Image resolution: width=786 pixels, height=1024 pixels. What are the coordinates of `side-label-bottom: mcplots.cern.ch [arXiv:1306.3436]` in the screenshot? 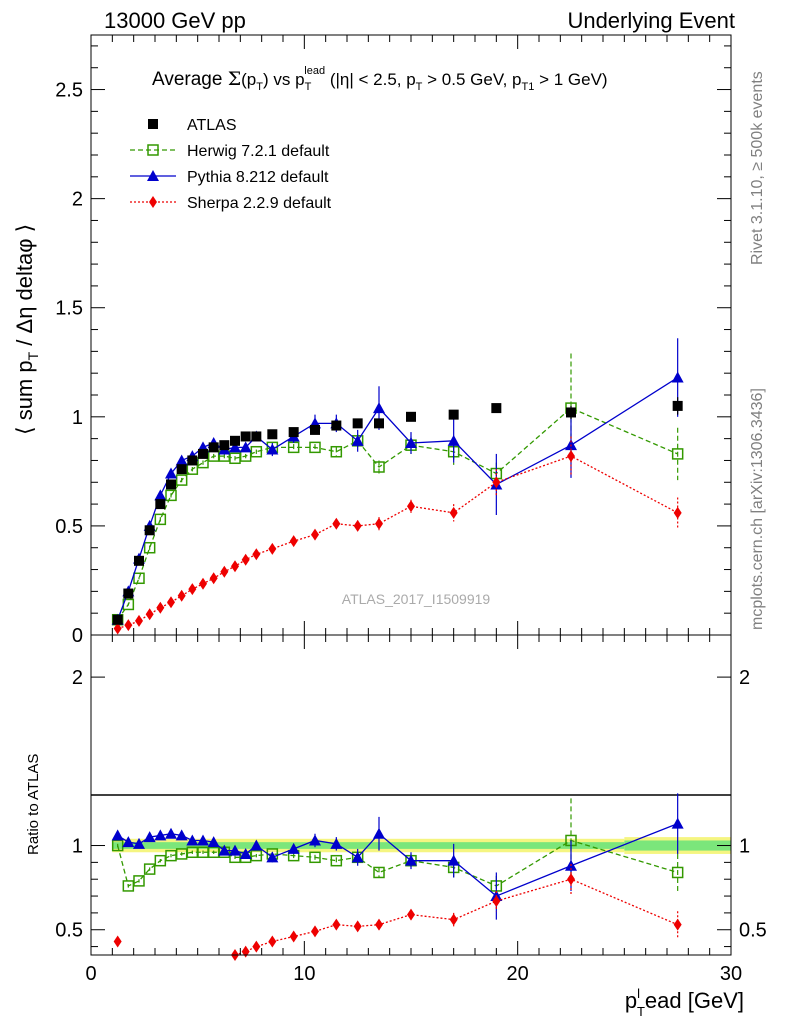 It's located at (757, 509).